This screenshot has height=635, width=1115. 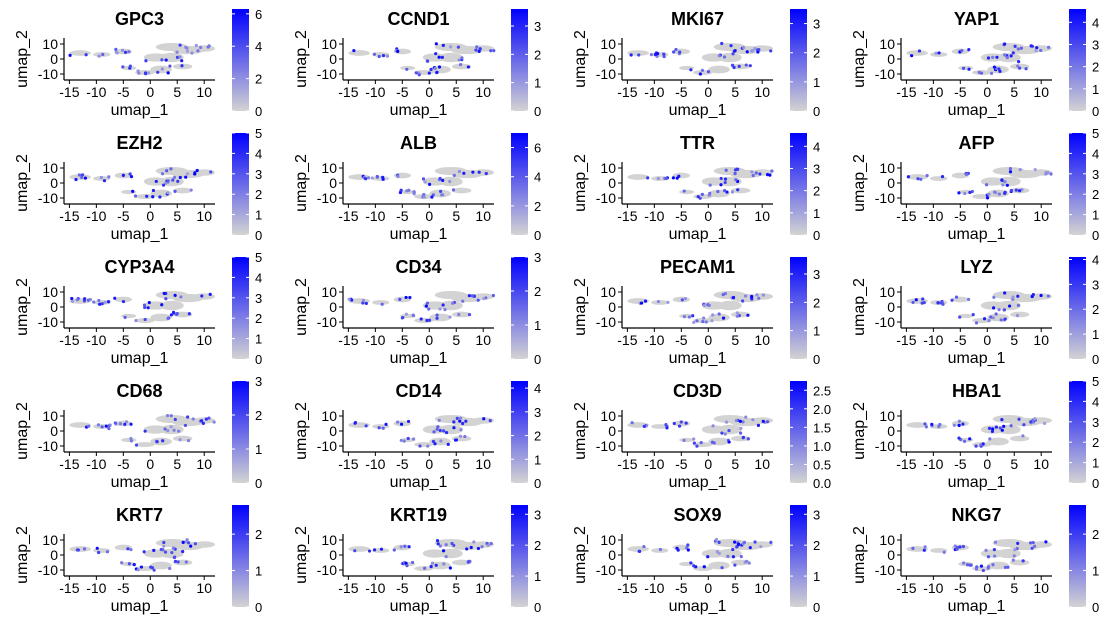 What do you see at coordinates (1095, 442) in the screenshot?
I see `colorbar-tick-label: 2` at bounding box center [1095, 442].